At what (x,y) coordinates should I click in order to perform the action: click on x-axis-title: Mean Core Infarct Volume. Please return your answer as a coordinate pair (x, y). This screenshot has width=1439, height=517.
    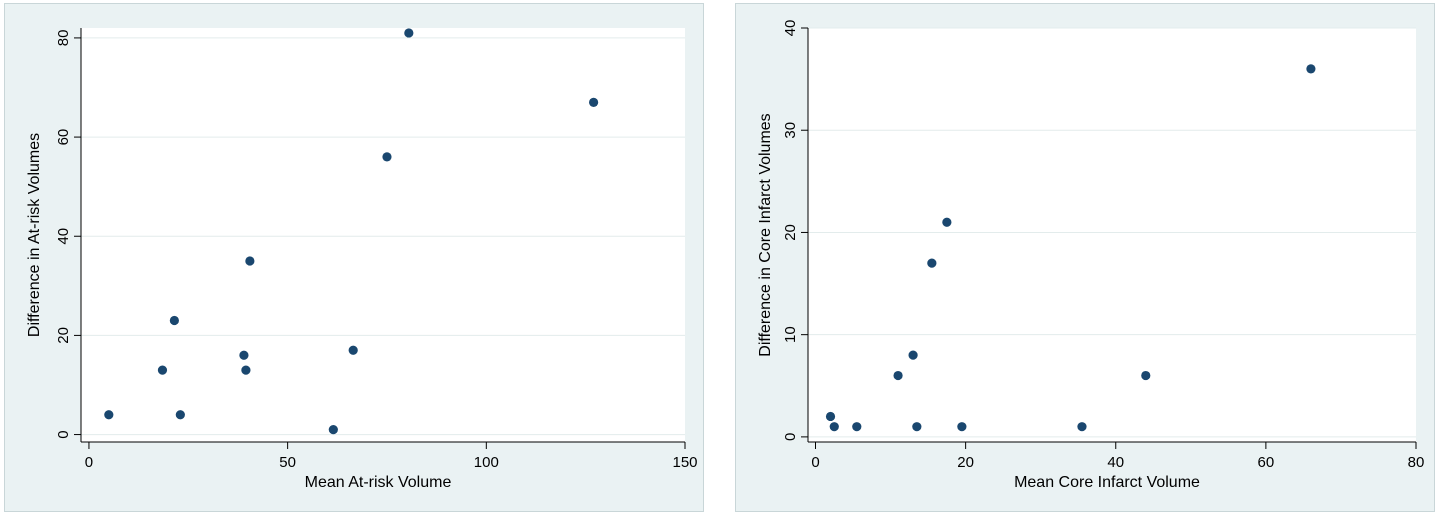
    Looking at the image, I should click on (1107, 482).